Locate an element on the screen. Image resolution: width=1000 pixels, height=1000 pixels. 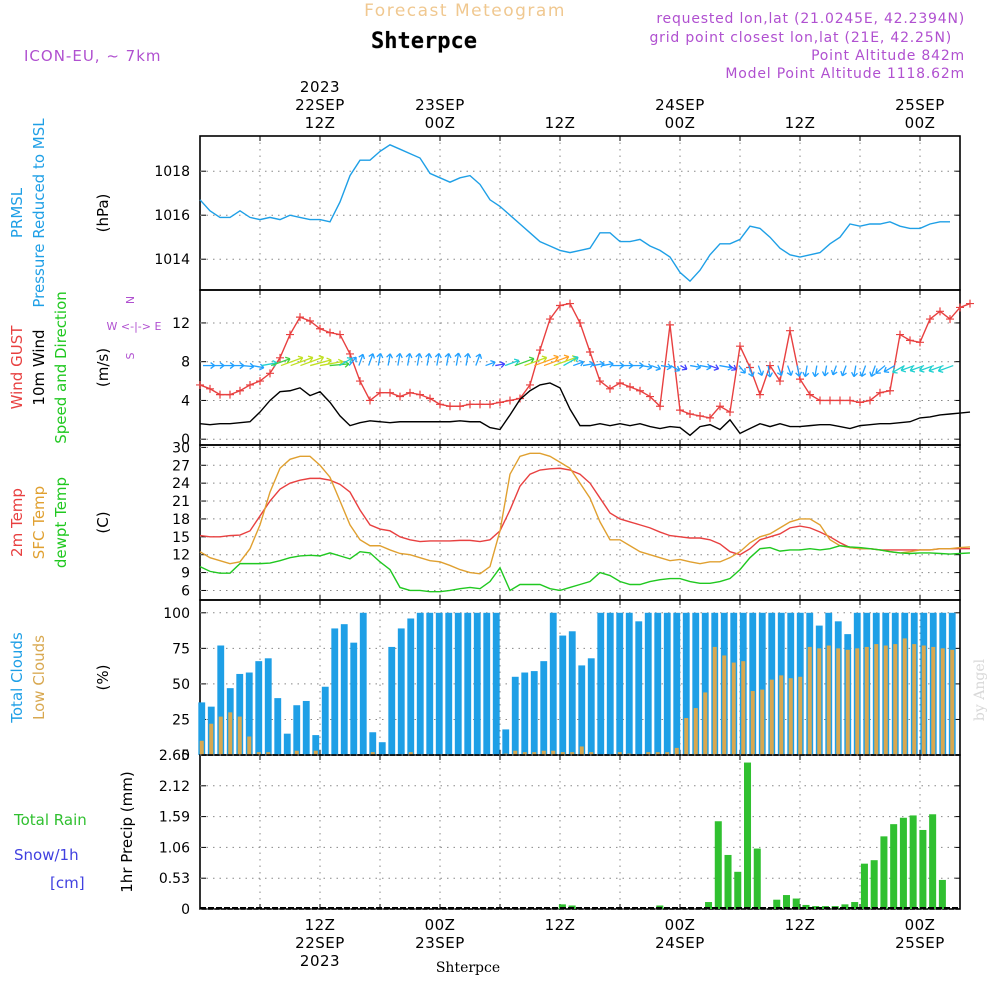
panel-unit-2: (C) is located at coordinates (103, 522).